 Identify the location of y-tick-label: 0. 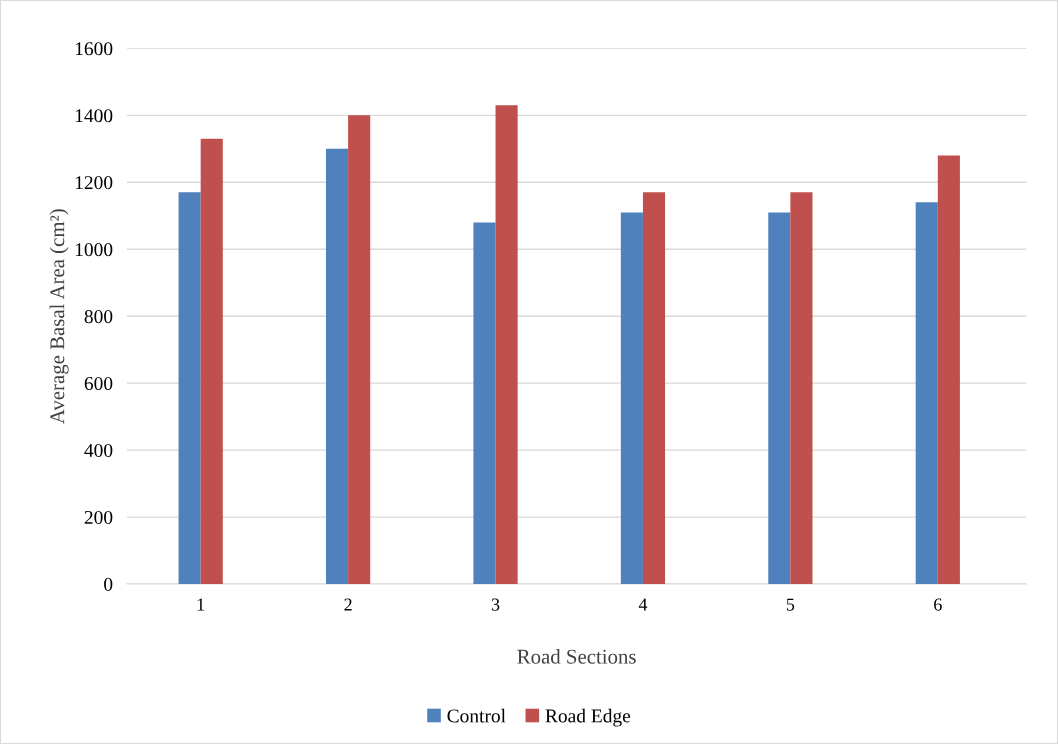
(108, 584).